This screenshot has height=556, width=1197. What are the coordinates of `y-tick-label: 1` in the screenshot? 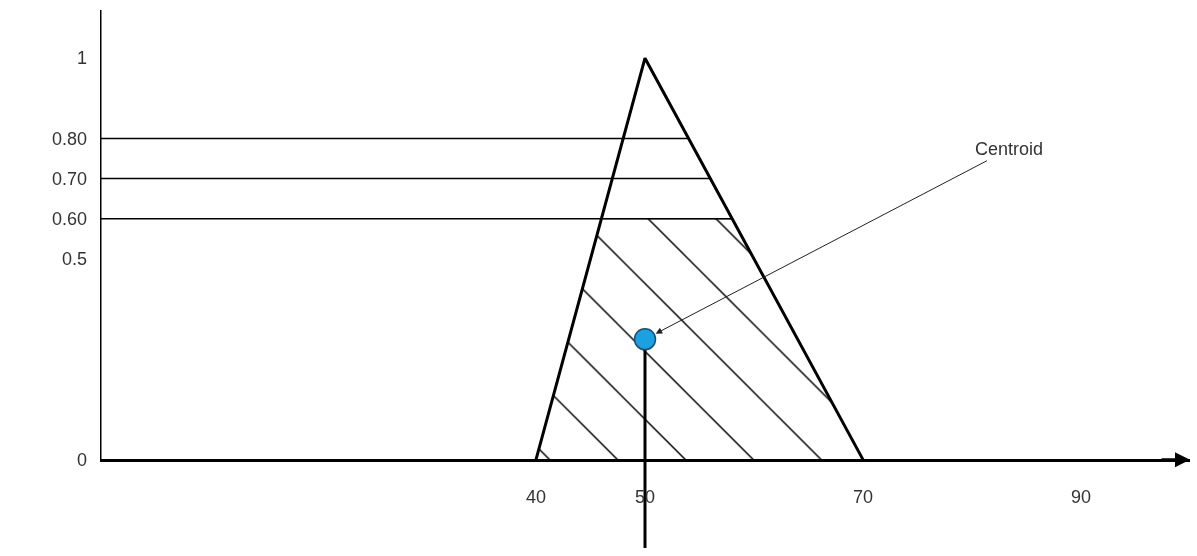 It's located at (81, 58).